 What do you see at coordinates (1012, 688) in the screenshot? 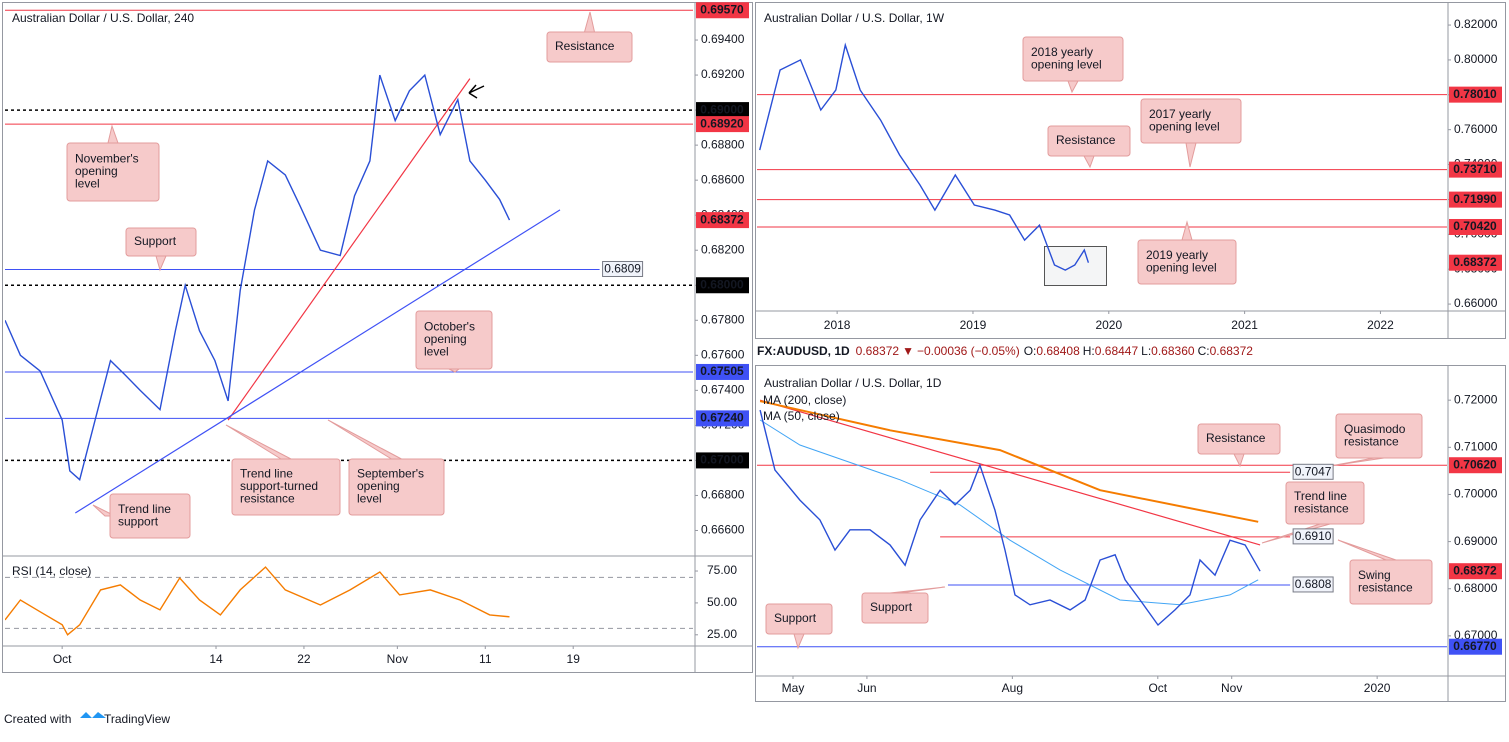
I see `x-tick-label: Aug` at bounding box center [1012, 688].